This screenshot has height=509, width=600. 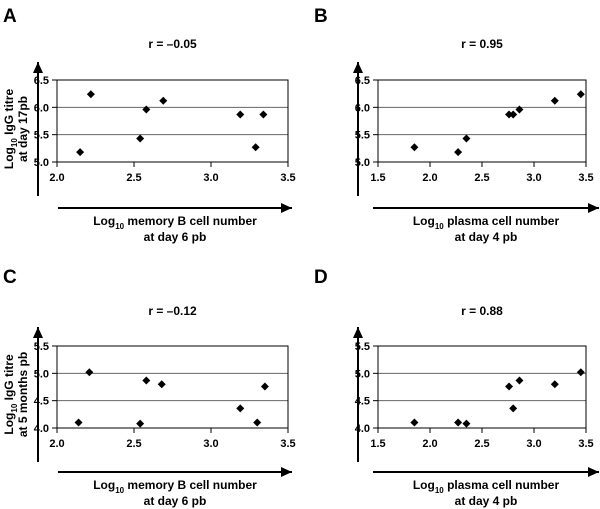 What do you see at coordinates (358, 394) in the screenshot?
I see `panel-d-y-arrow` at bounding box center [358, 394].